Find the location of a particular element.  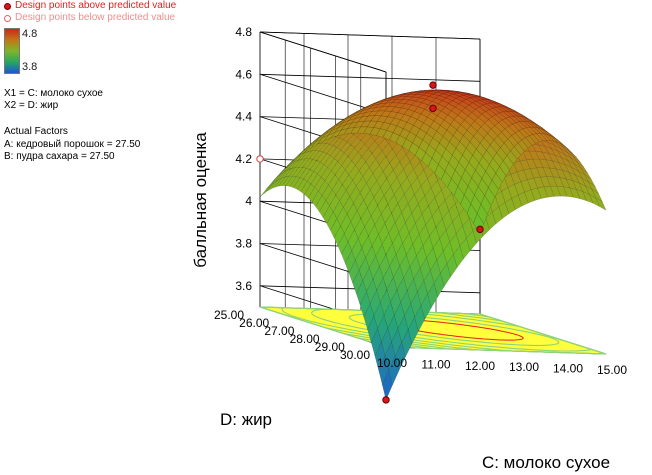

x-tick-label: 12.00 is located at coordinates (480, 366).